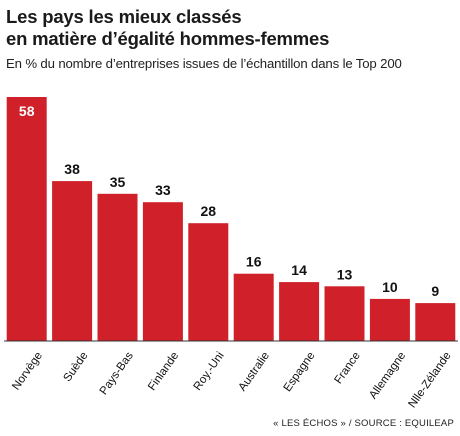 This screenshot has width=460, height=436. Describe the element at coordinates (254, 372) in the screenshot. I see `tick-label-australie: Australie` at that location.